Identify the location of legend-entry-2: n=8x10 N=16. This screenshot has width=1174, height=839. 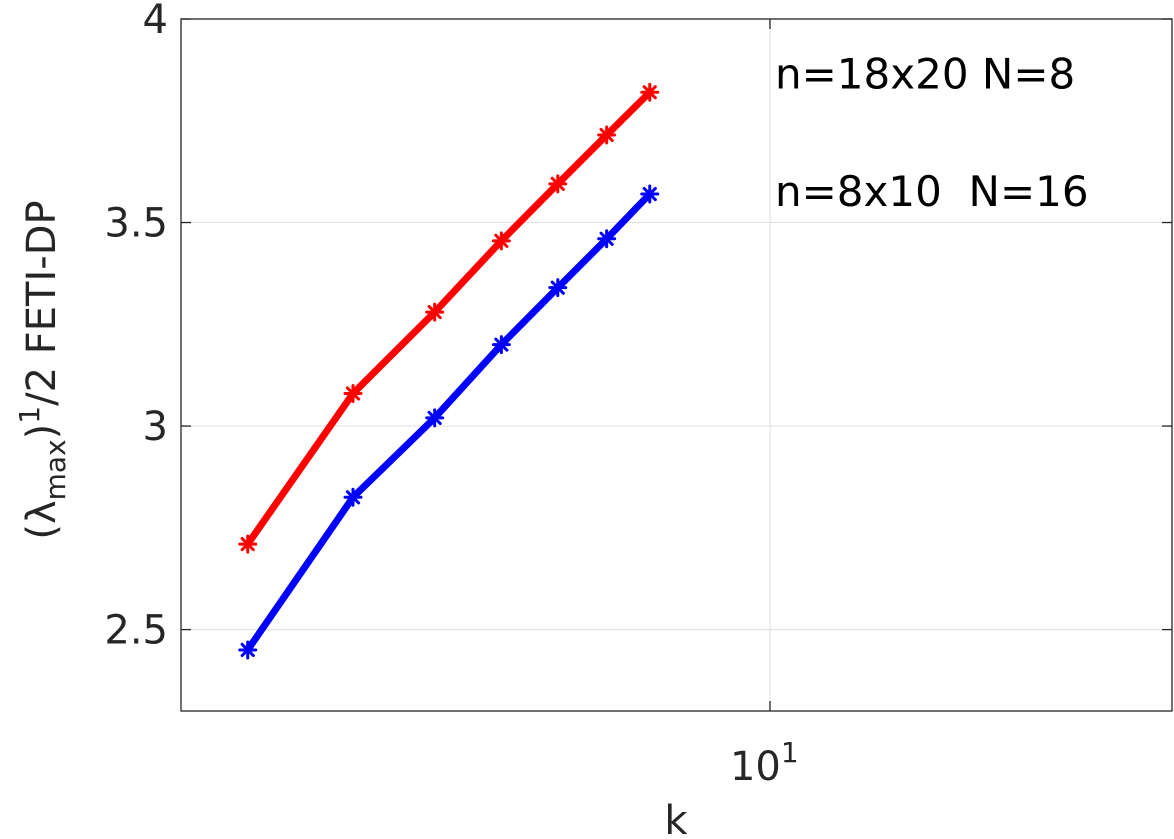
(932, 191).